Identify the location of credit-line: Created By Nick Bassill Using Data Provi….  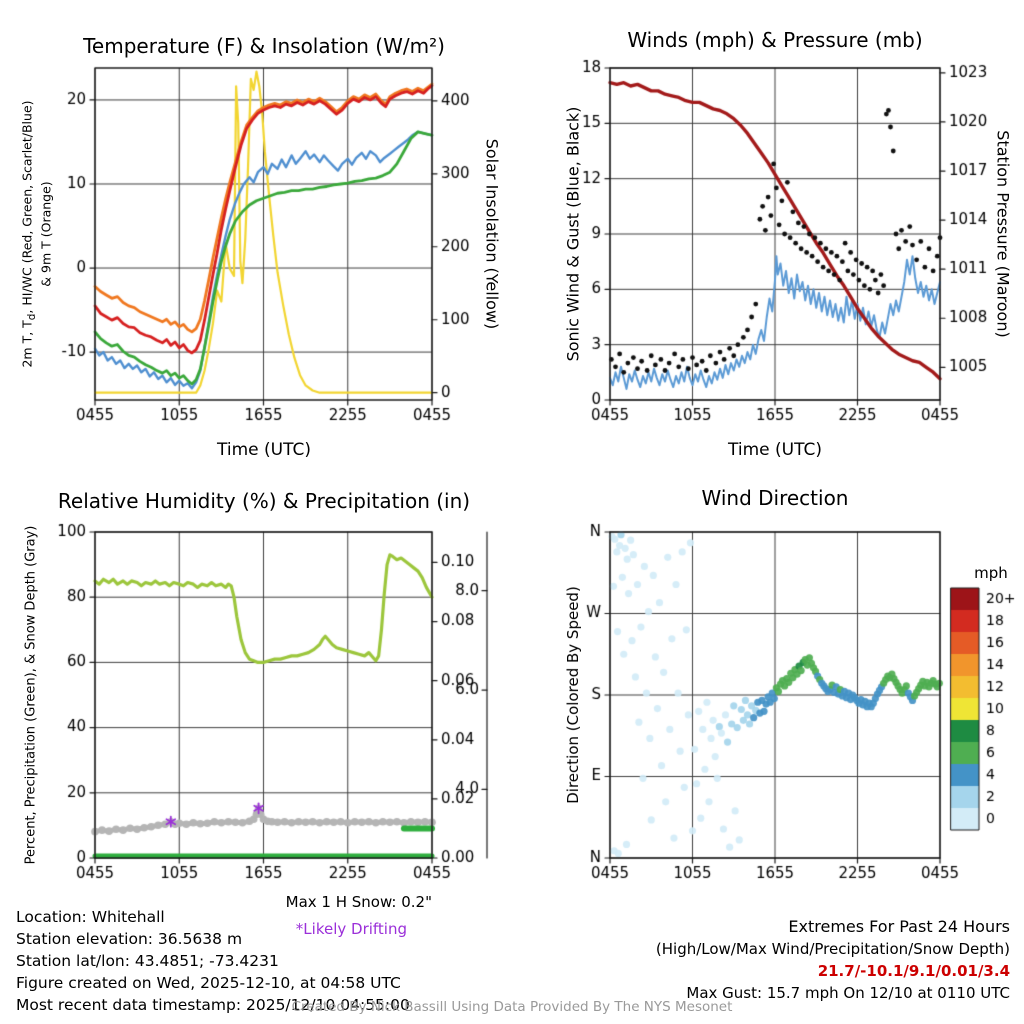
(512, 1007).